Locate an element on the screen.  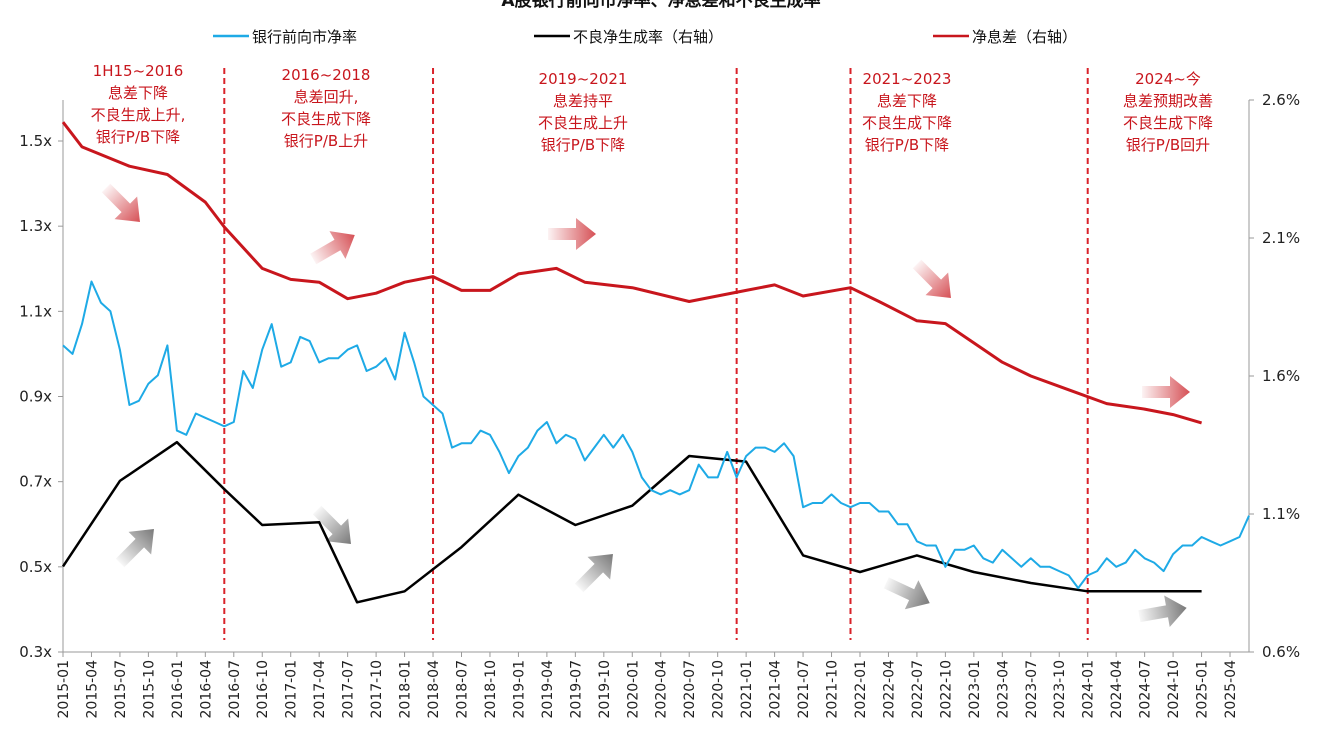
x-tick-label: 2015-07 is located at coordinates (121, 689).